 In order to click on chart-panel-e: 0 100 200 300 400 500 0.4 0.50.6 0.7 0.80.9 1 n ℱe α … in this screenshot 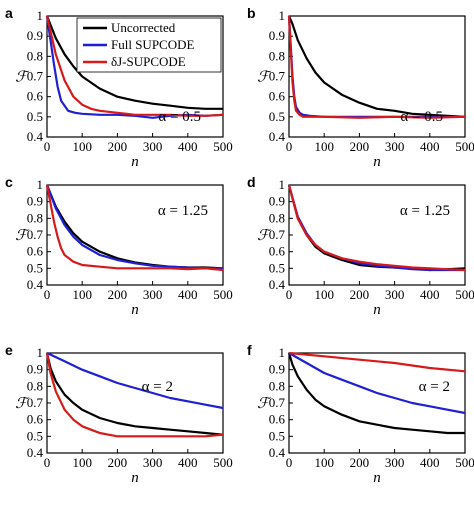, I will do `click(119, 414)`.